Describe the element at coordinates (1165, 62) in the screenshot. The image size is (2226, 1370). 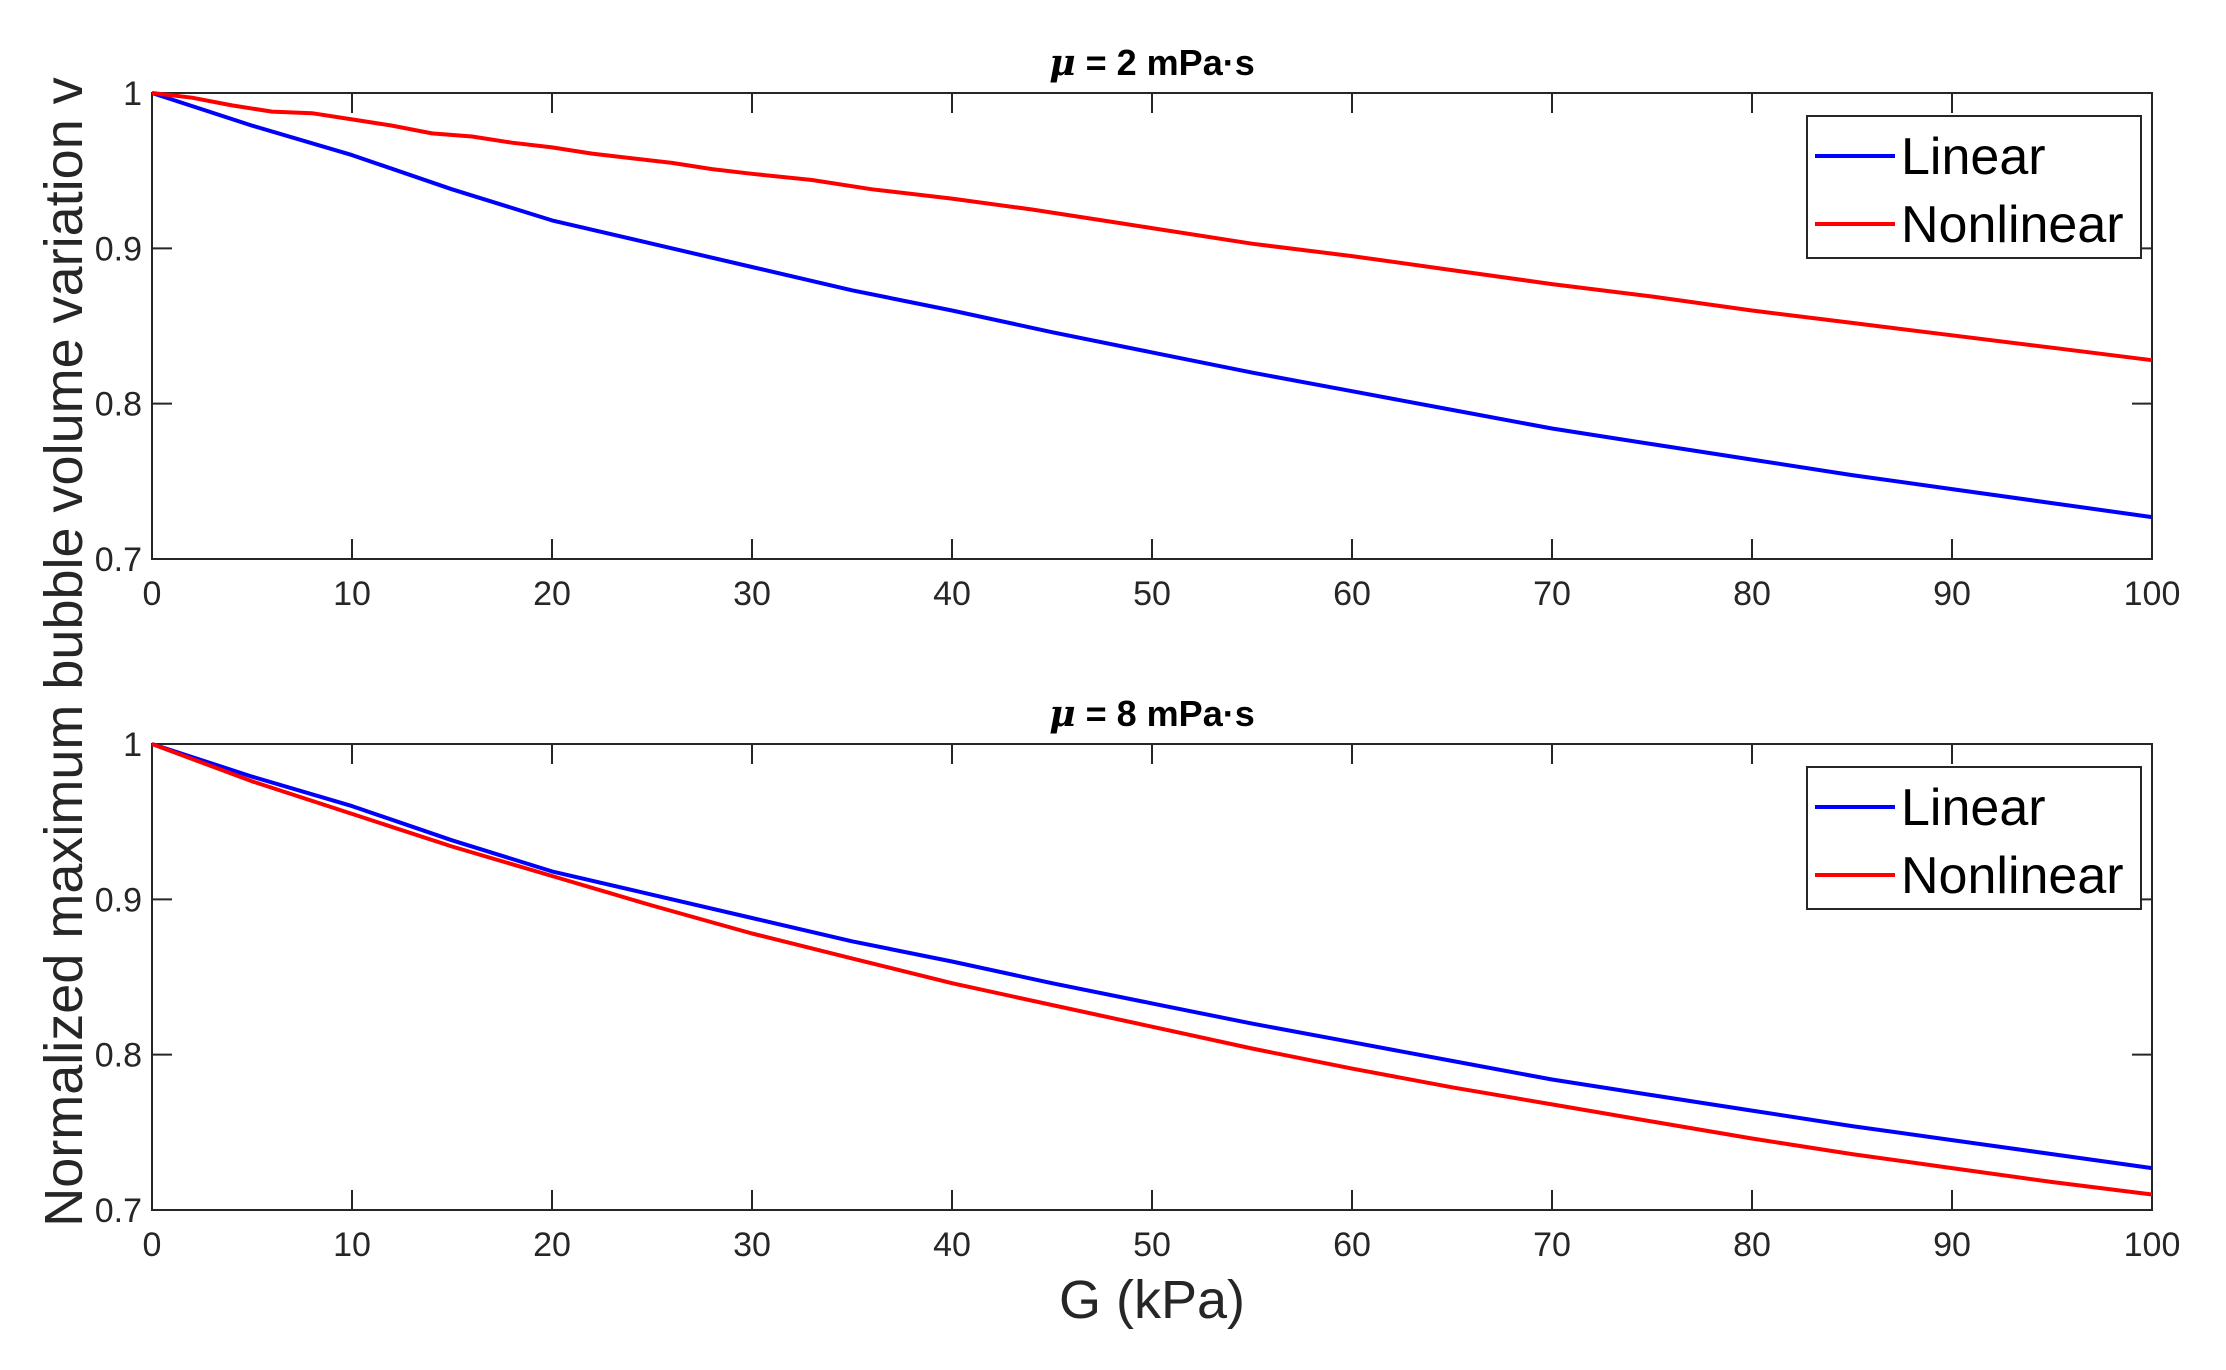
I see `title-text: = 2 mPa·s` at that location.